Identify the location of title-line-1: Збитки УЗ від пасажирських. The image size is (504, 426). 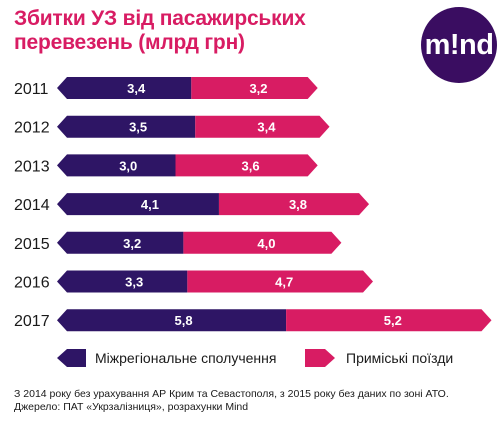
(160, 18).